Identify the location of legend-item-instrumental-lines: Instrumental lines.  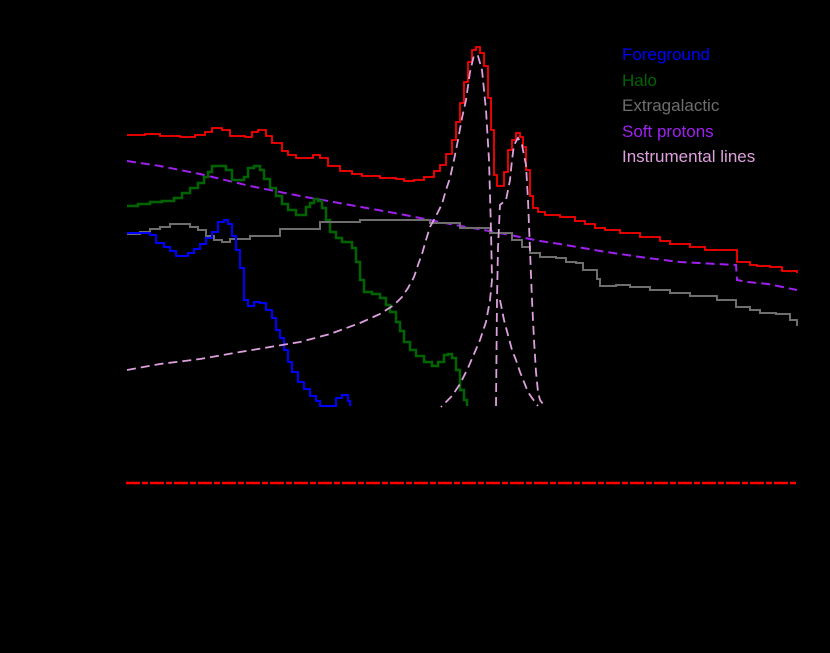
(689, 156).